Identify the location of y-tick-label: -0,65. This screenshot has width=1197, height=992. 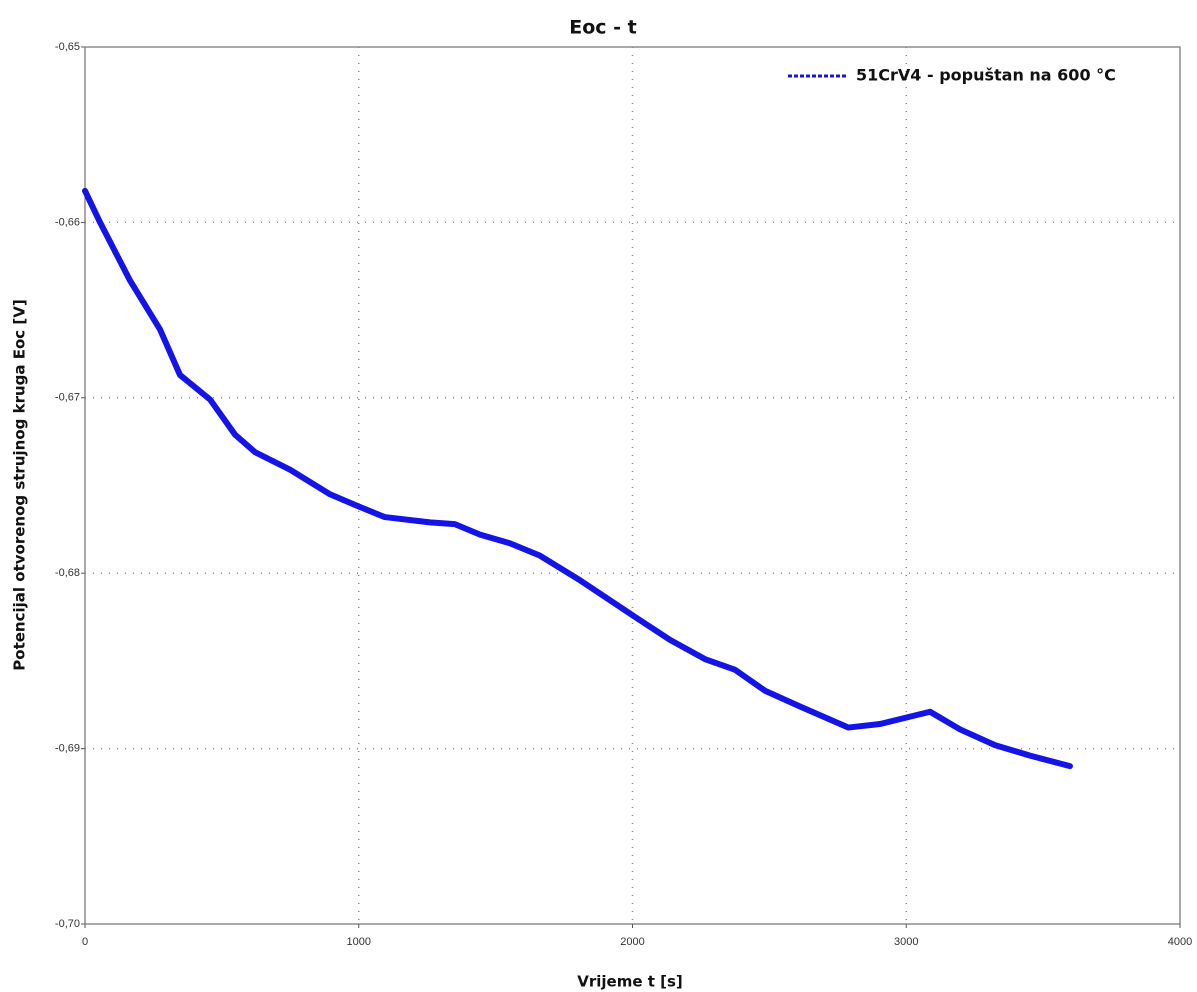
(67, 47).